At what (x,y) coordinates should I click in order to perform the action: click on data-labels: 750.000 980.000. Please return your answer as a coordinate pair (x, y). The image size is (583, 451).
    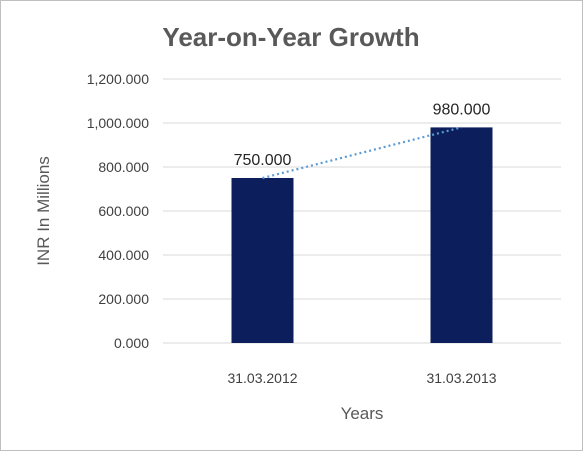
    Looking at the image, I should click on (362, 135).